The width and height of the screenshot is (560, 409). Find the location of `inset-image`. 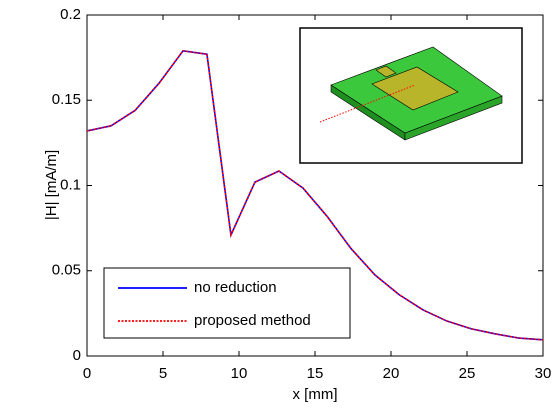

inset-image is located at coordinates (411, 95).